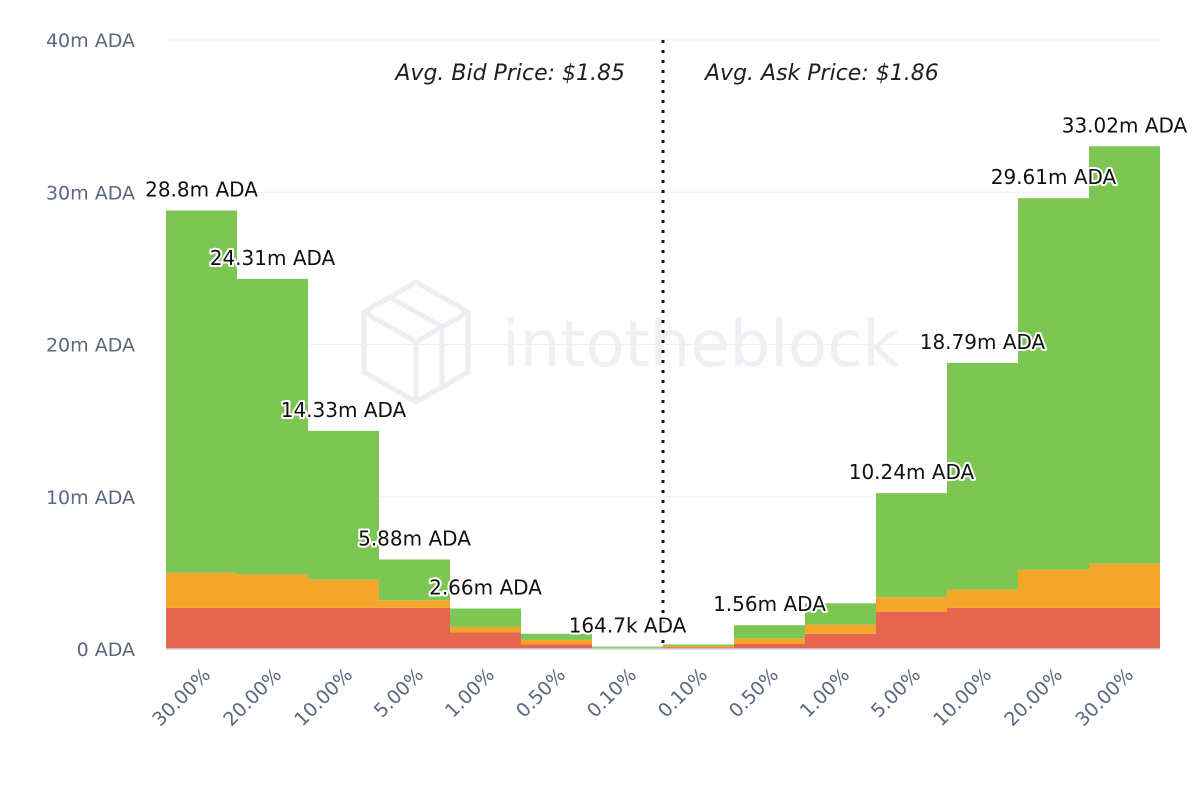 The height and width of the screenshot is (800, 1200). Describe the element at coordinates (201, 190) in the screenshot. I see `data-label: 28.8m ADA` at that location.